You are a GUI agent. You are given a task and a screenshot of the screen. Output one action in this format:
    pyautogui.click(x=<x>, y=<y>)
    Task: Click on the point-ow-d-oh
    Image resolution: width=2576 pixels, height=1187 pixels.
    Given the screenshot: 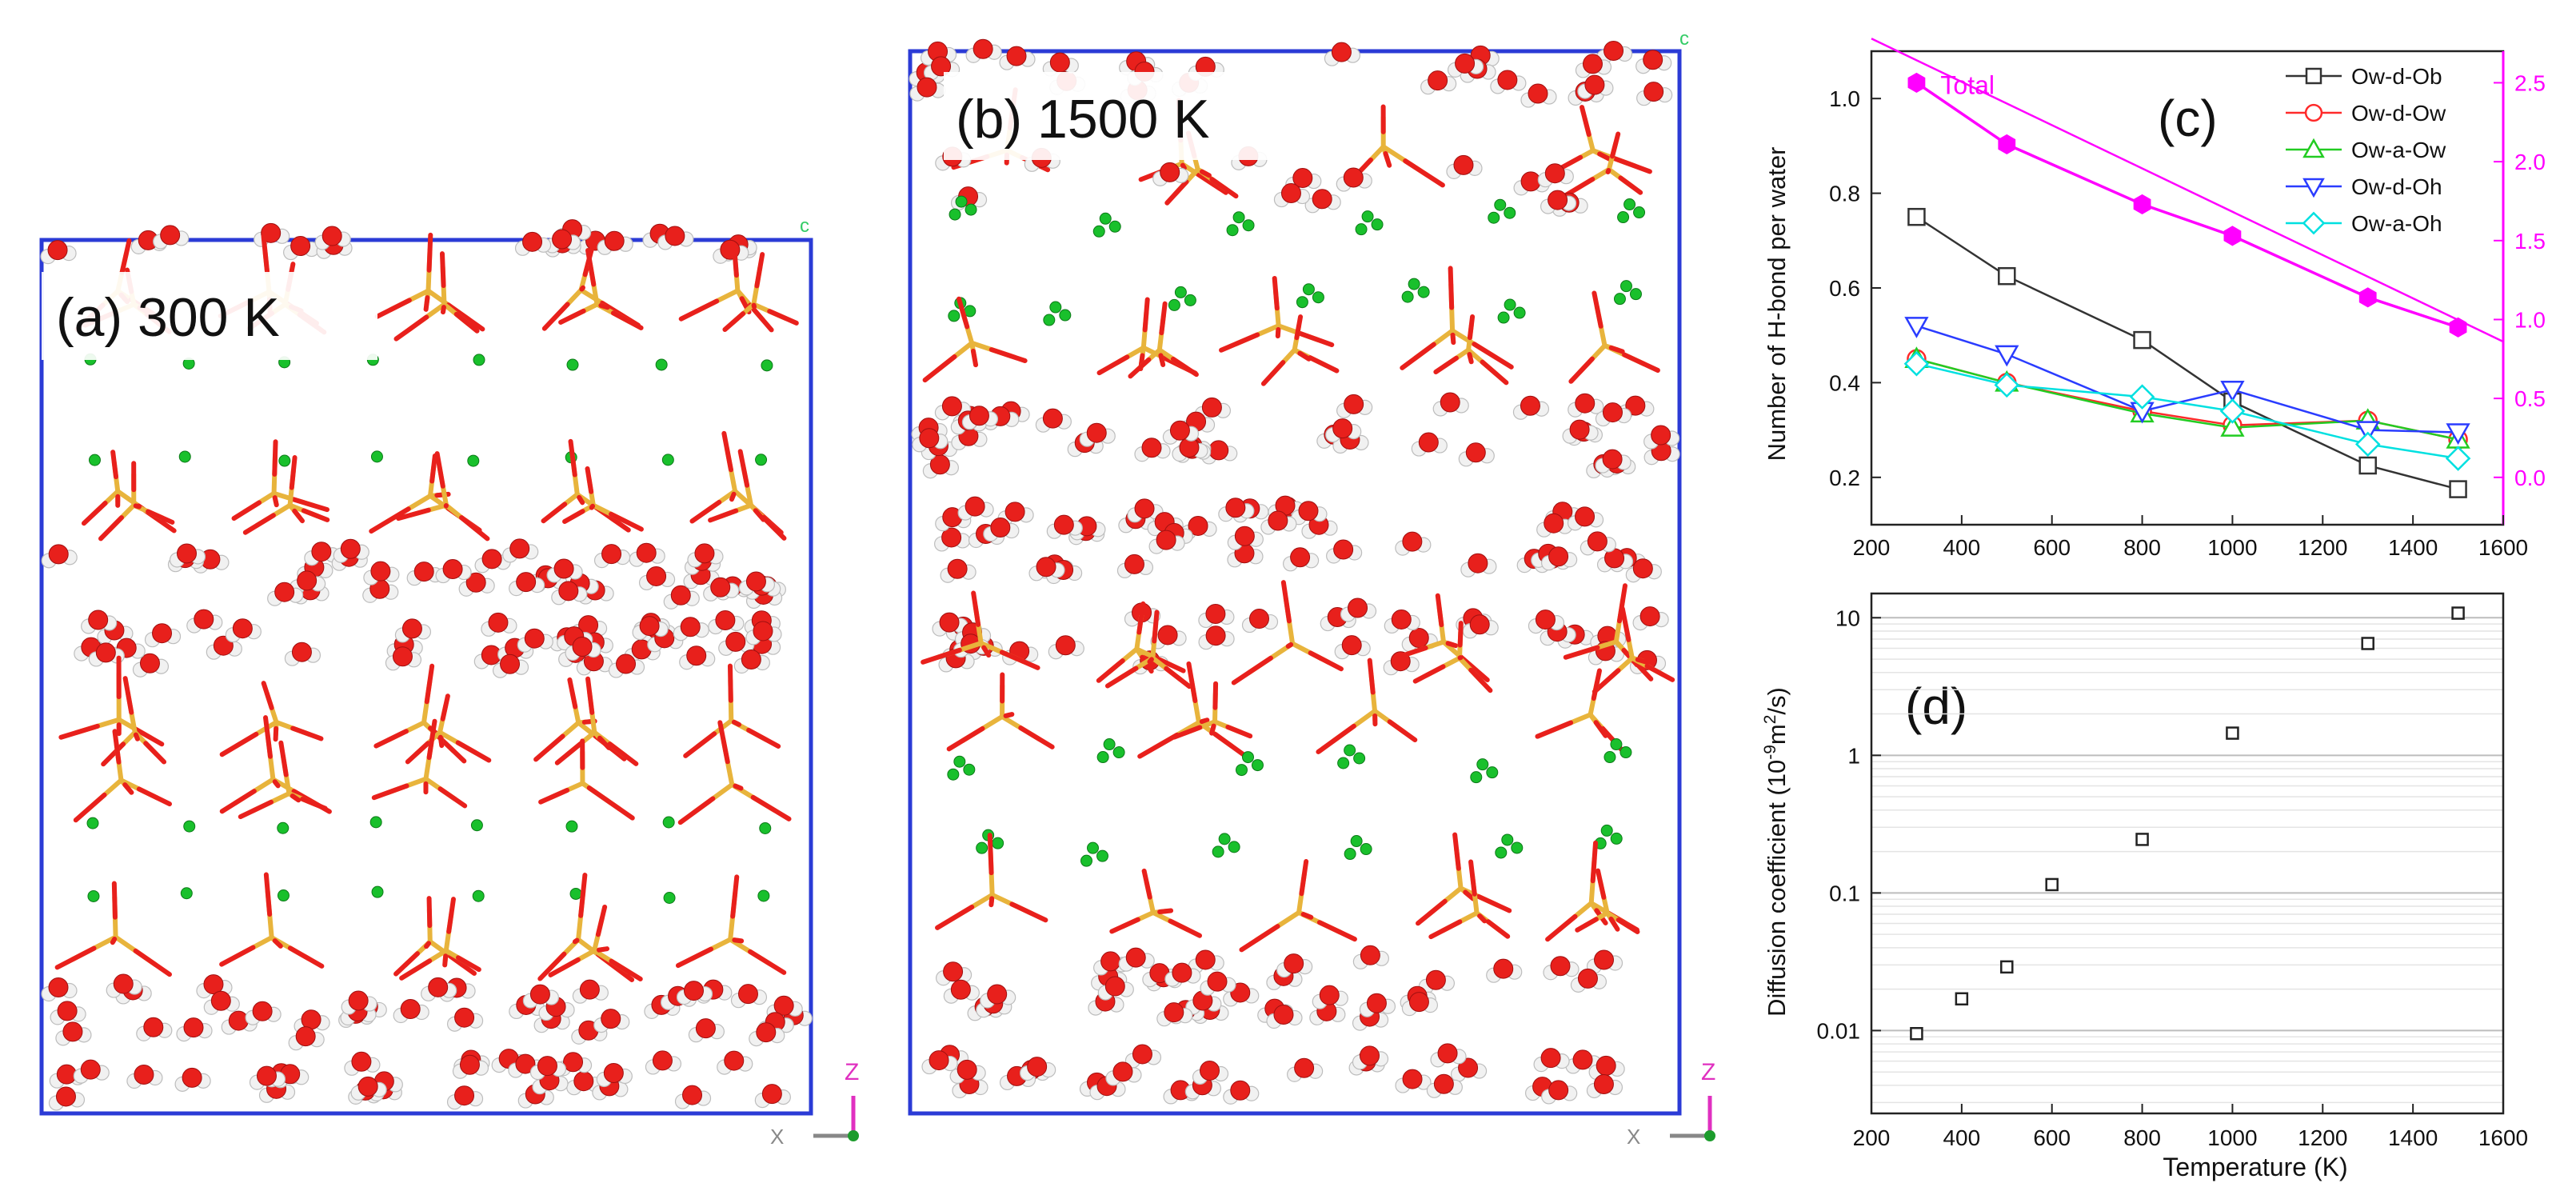 What is the action you would take?
    pyautogui.click(x=2007, y=356)
    